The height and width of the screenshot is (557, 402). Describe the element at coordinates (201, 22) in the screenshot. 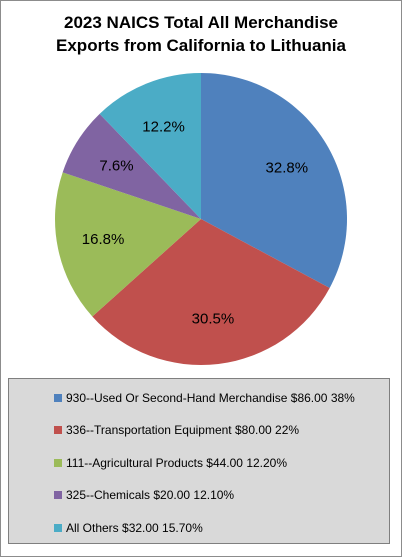

I see `chart-title-line-1: 2023 NAICS Total All Merchandise` at that location.